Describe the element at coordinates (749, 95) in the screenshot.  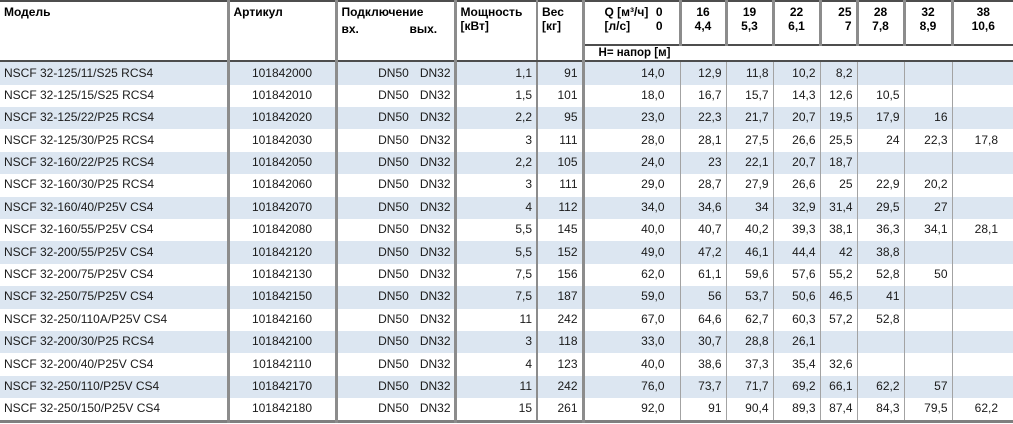
I see `cell-head-q2: 15,7` at that location.